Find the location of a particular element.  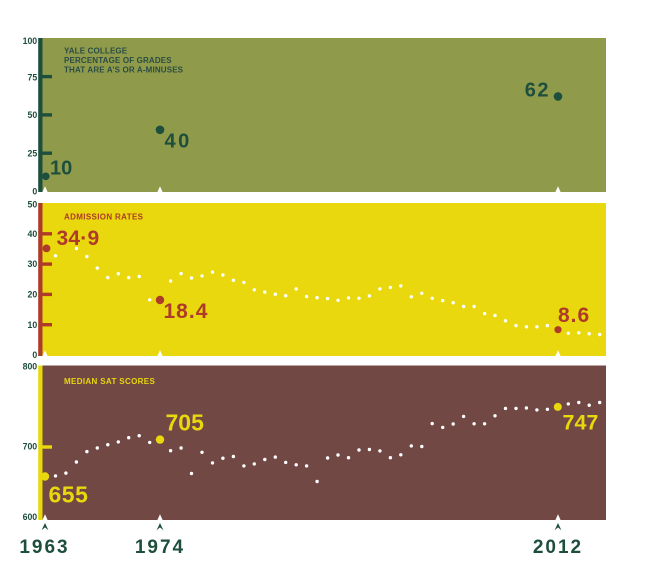

svg-text: MEDIAN SAT SCORES is located at coordinates (109, 381).